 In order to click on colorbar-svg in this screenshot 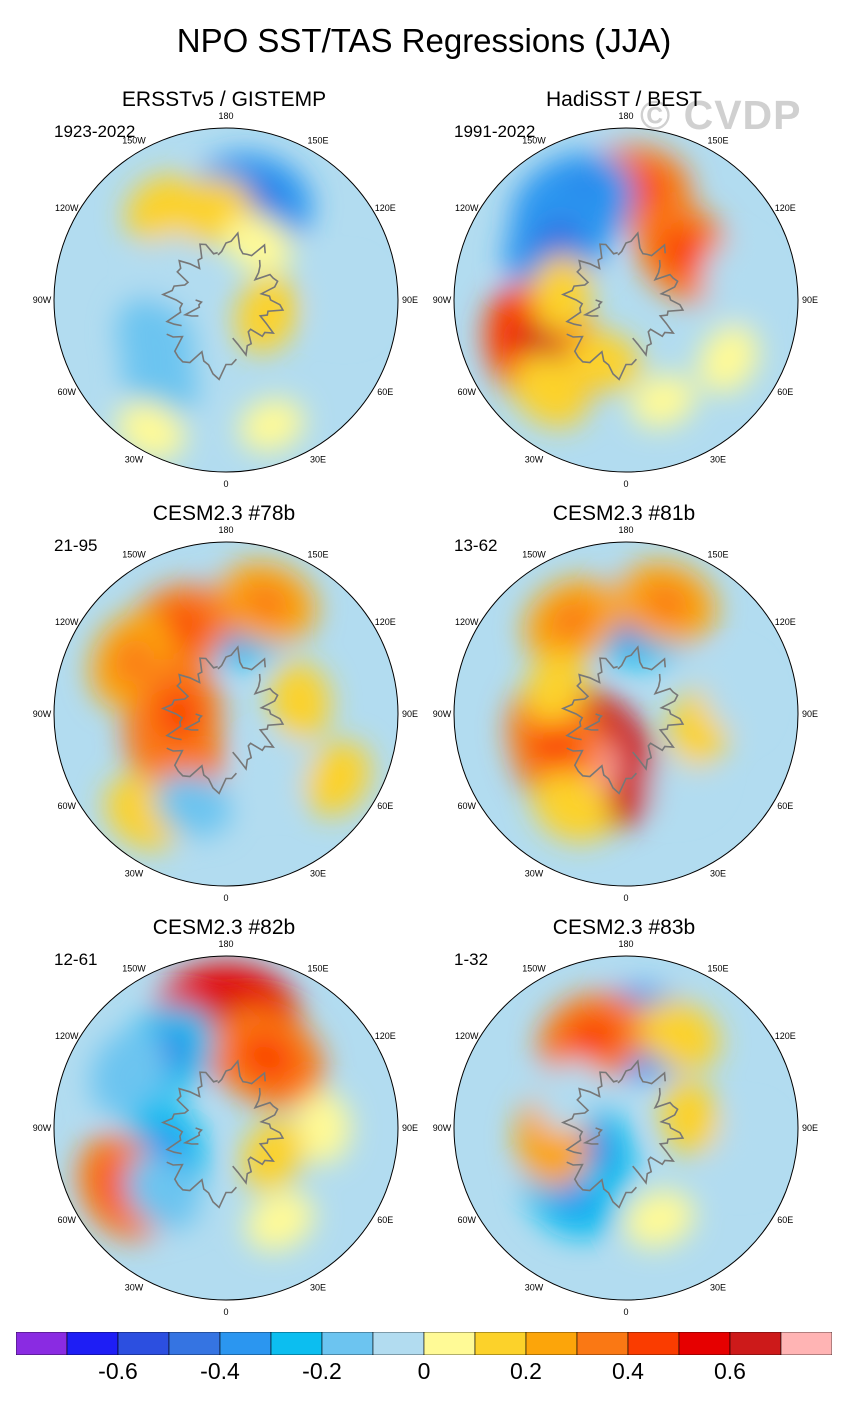, I will do `click(424, 1343)`.